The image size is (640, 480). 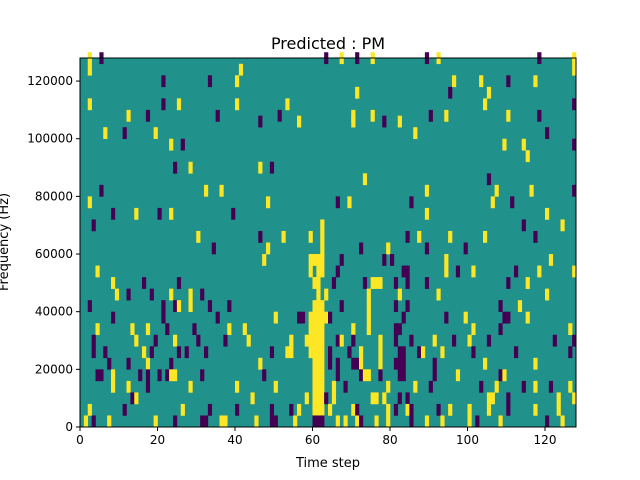 What do you see at coordinates (54, 254) in the screenshot?
I see `y-tick-label: 60000` at bounding box center [54, 254].